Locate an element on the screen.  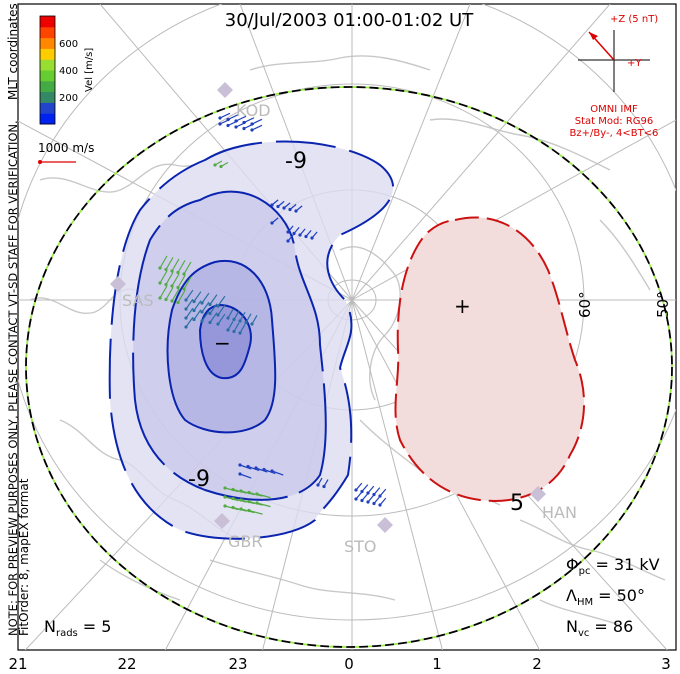
colorbar-tick-600: 600 is located at coordinates (68, 44).